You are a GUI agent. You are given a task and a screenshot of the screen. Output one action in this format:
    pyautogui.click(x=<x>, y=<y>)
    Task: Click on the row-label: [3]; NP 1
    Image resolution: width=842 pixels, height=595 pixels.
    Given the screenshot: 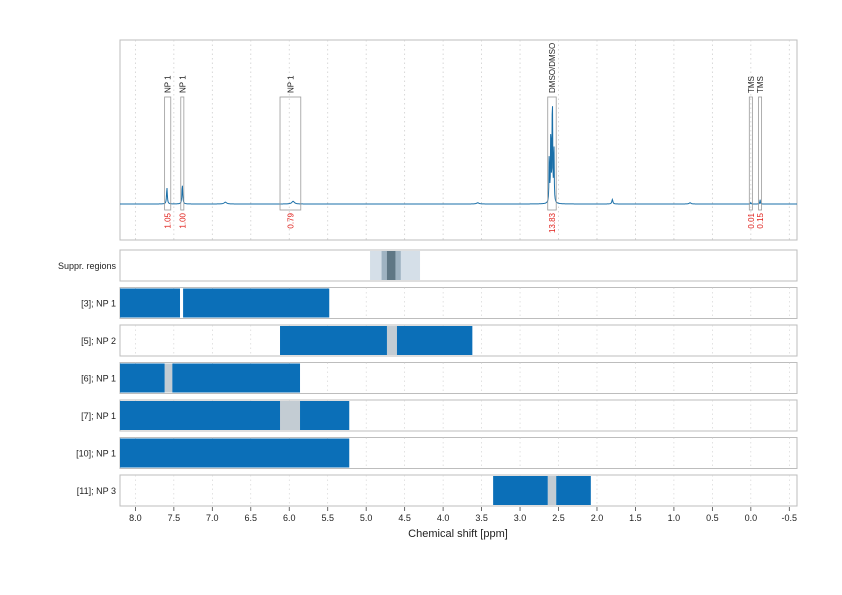 What is the action you would take?
    pyautogui.click(x=98, y=304)
    